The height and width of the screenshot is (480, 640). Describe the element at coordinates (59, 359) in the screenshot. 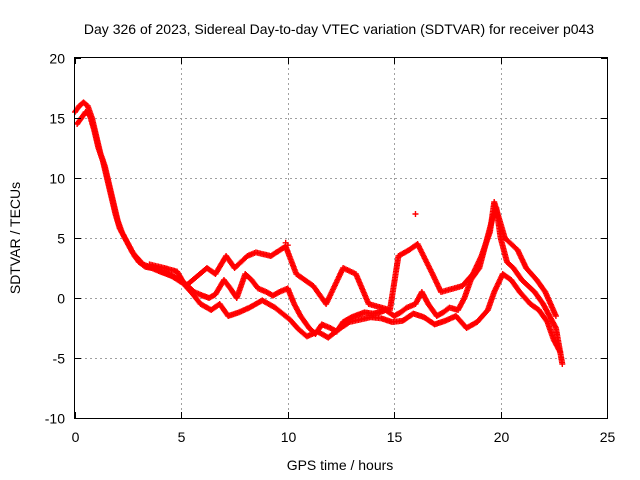

I see `y-tick-label: -5` at that location.